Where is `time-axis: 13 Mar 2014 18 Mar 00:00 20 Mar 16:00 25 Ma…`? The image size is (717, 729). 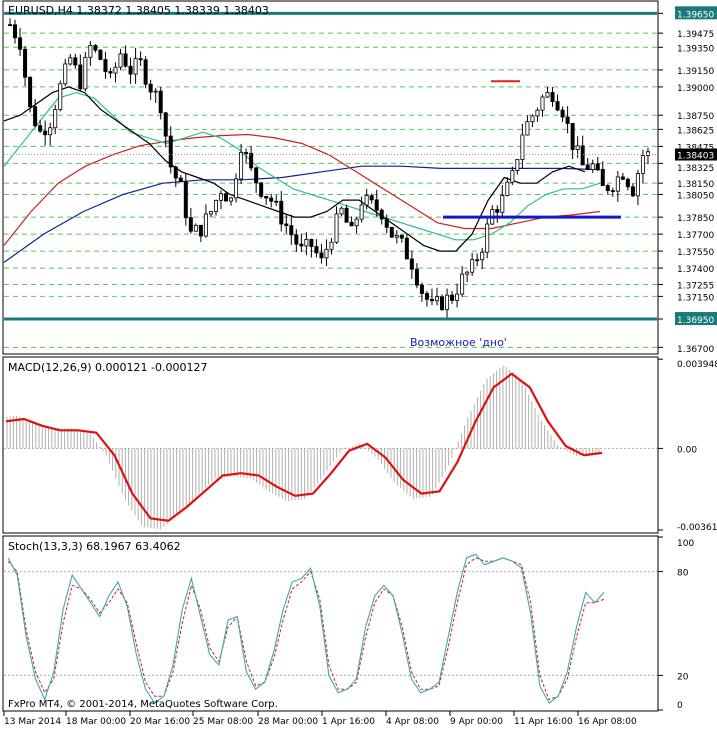
time-axis: 13 Mar 2014 18 Mar 00:00 20 Mar 16:00 25 Ma… is located at coordinates (320, 719).